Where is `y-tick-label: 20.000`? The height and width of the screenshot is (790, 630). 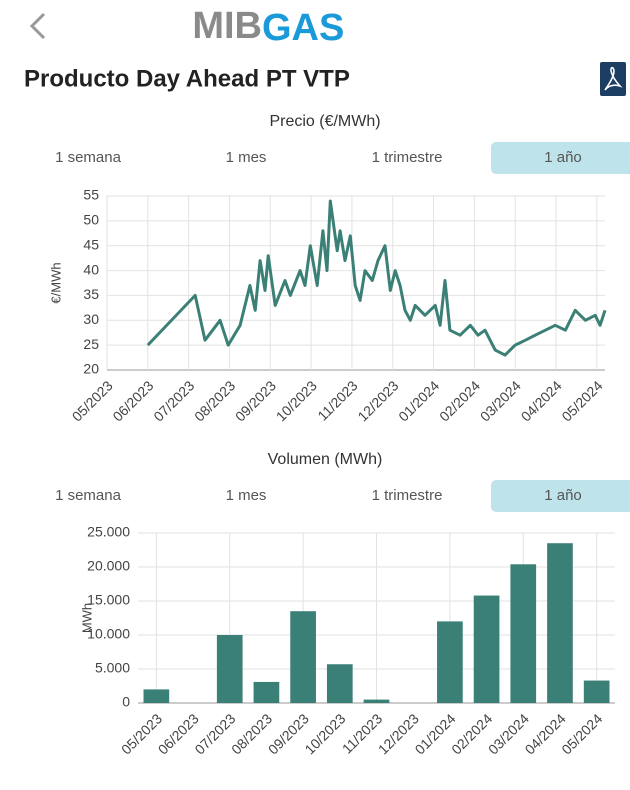 y-tick-label: 20.000 is located at coordinates (108, 566).